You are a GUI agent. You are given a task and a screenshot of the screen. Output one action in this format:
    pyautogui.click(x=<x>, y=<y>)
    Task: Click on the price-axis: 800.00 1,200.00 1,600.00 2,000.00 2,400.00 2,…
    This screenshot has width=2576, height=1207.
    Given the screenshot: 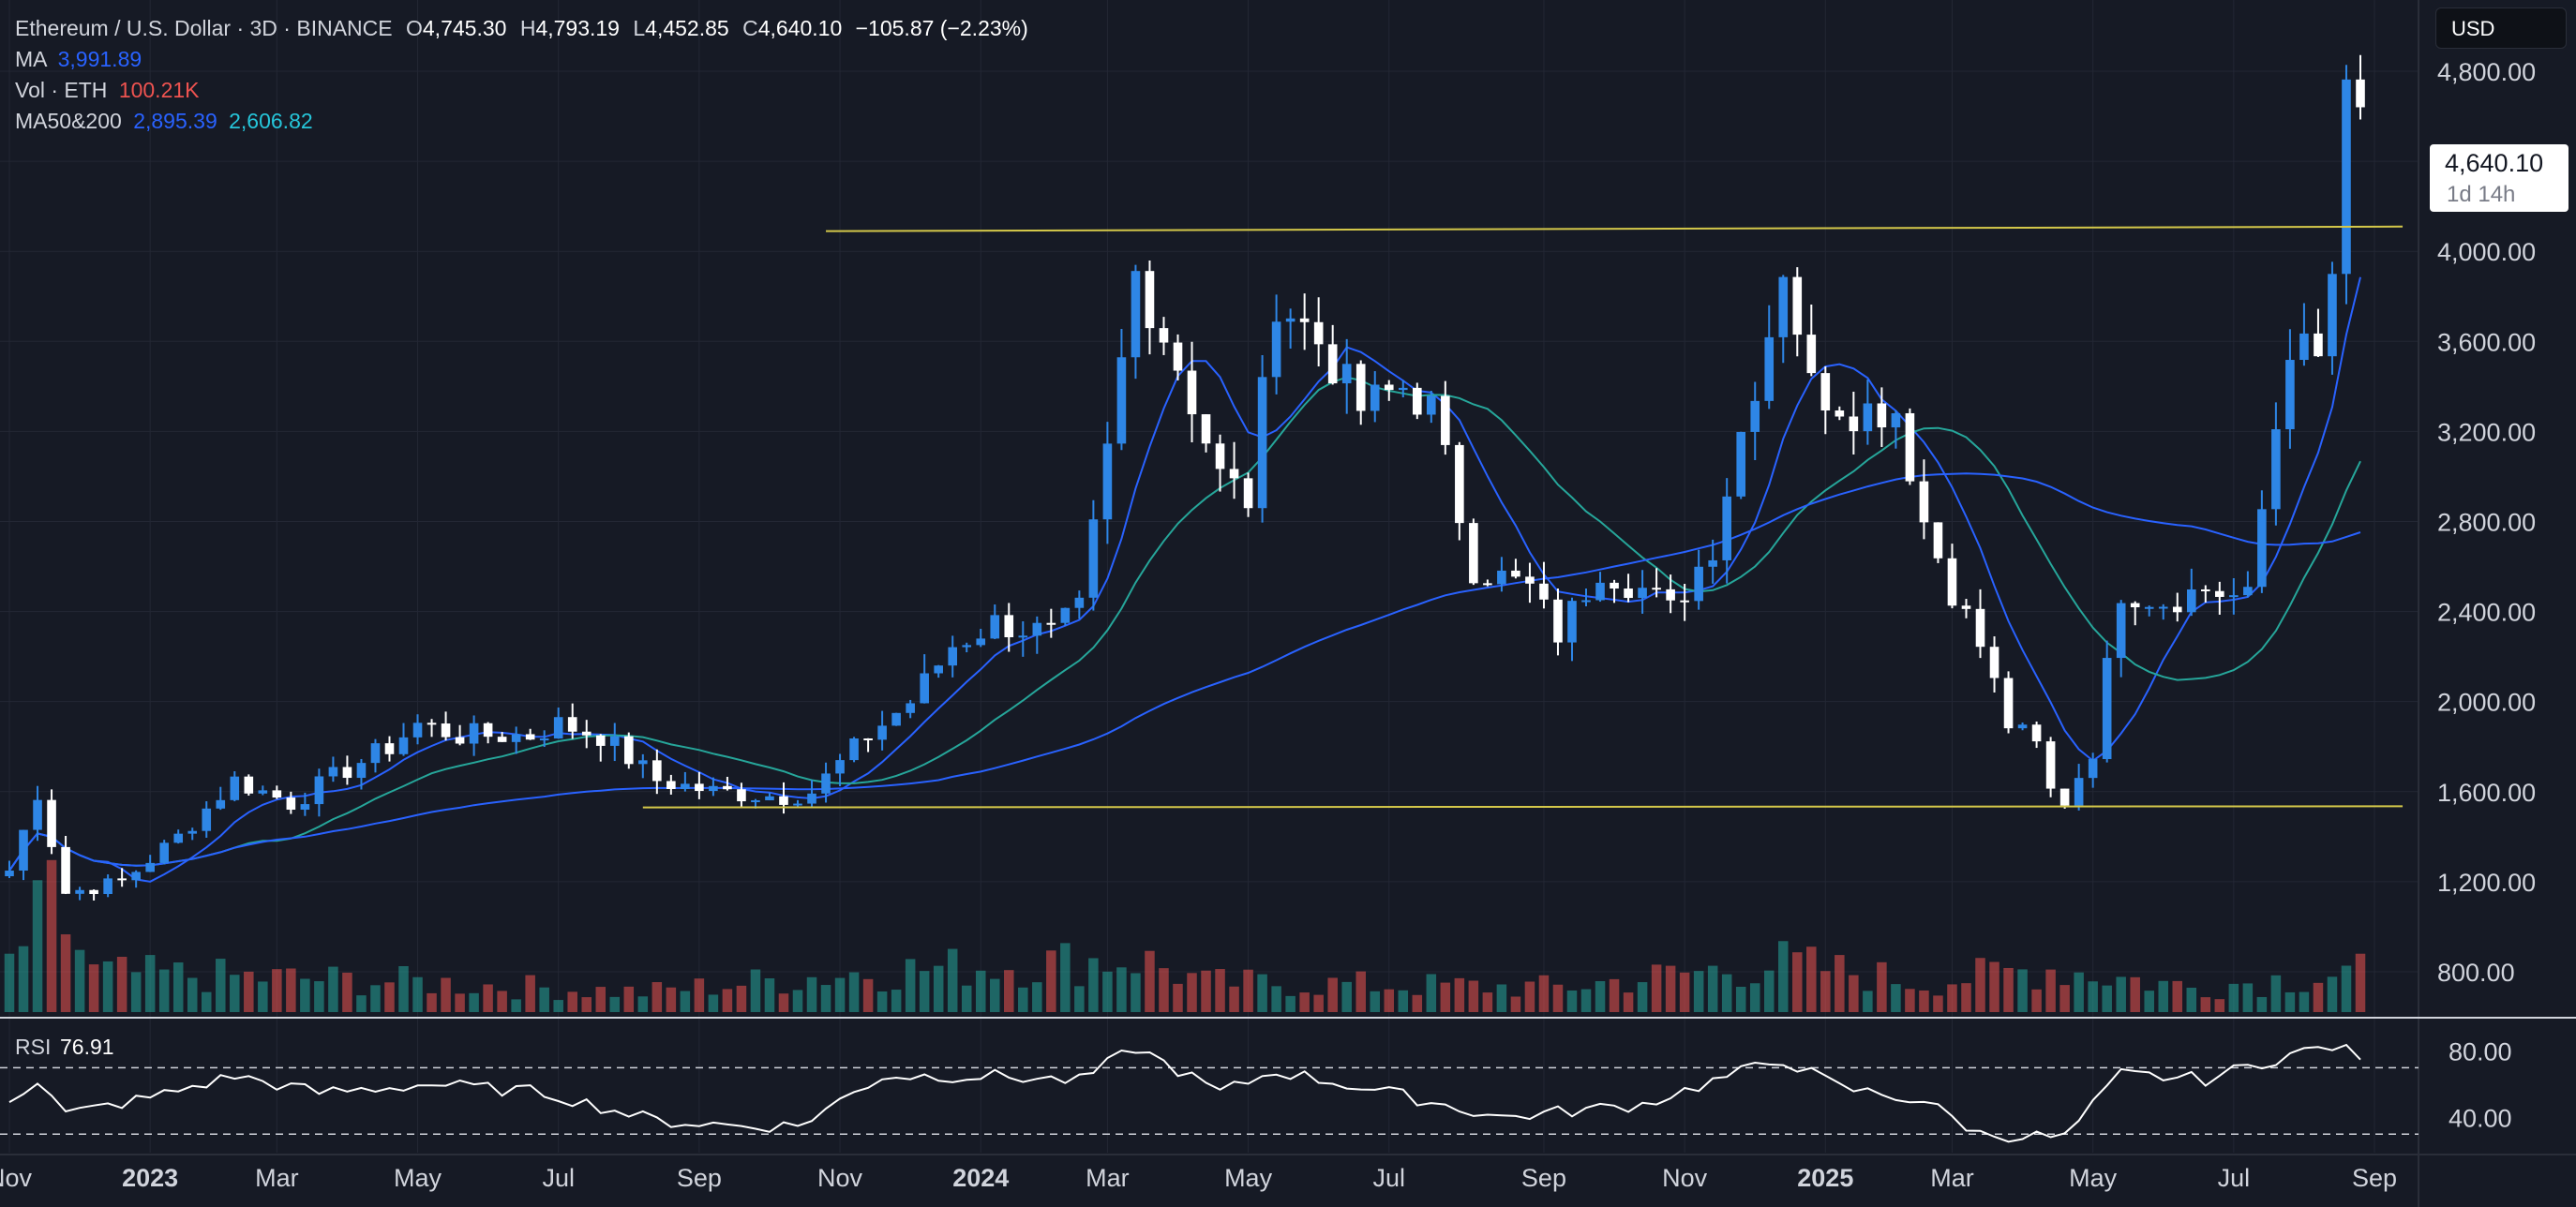 What is the action you would take?
    pyautogui.click(x=2486, y=522)
    